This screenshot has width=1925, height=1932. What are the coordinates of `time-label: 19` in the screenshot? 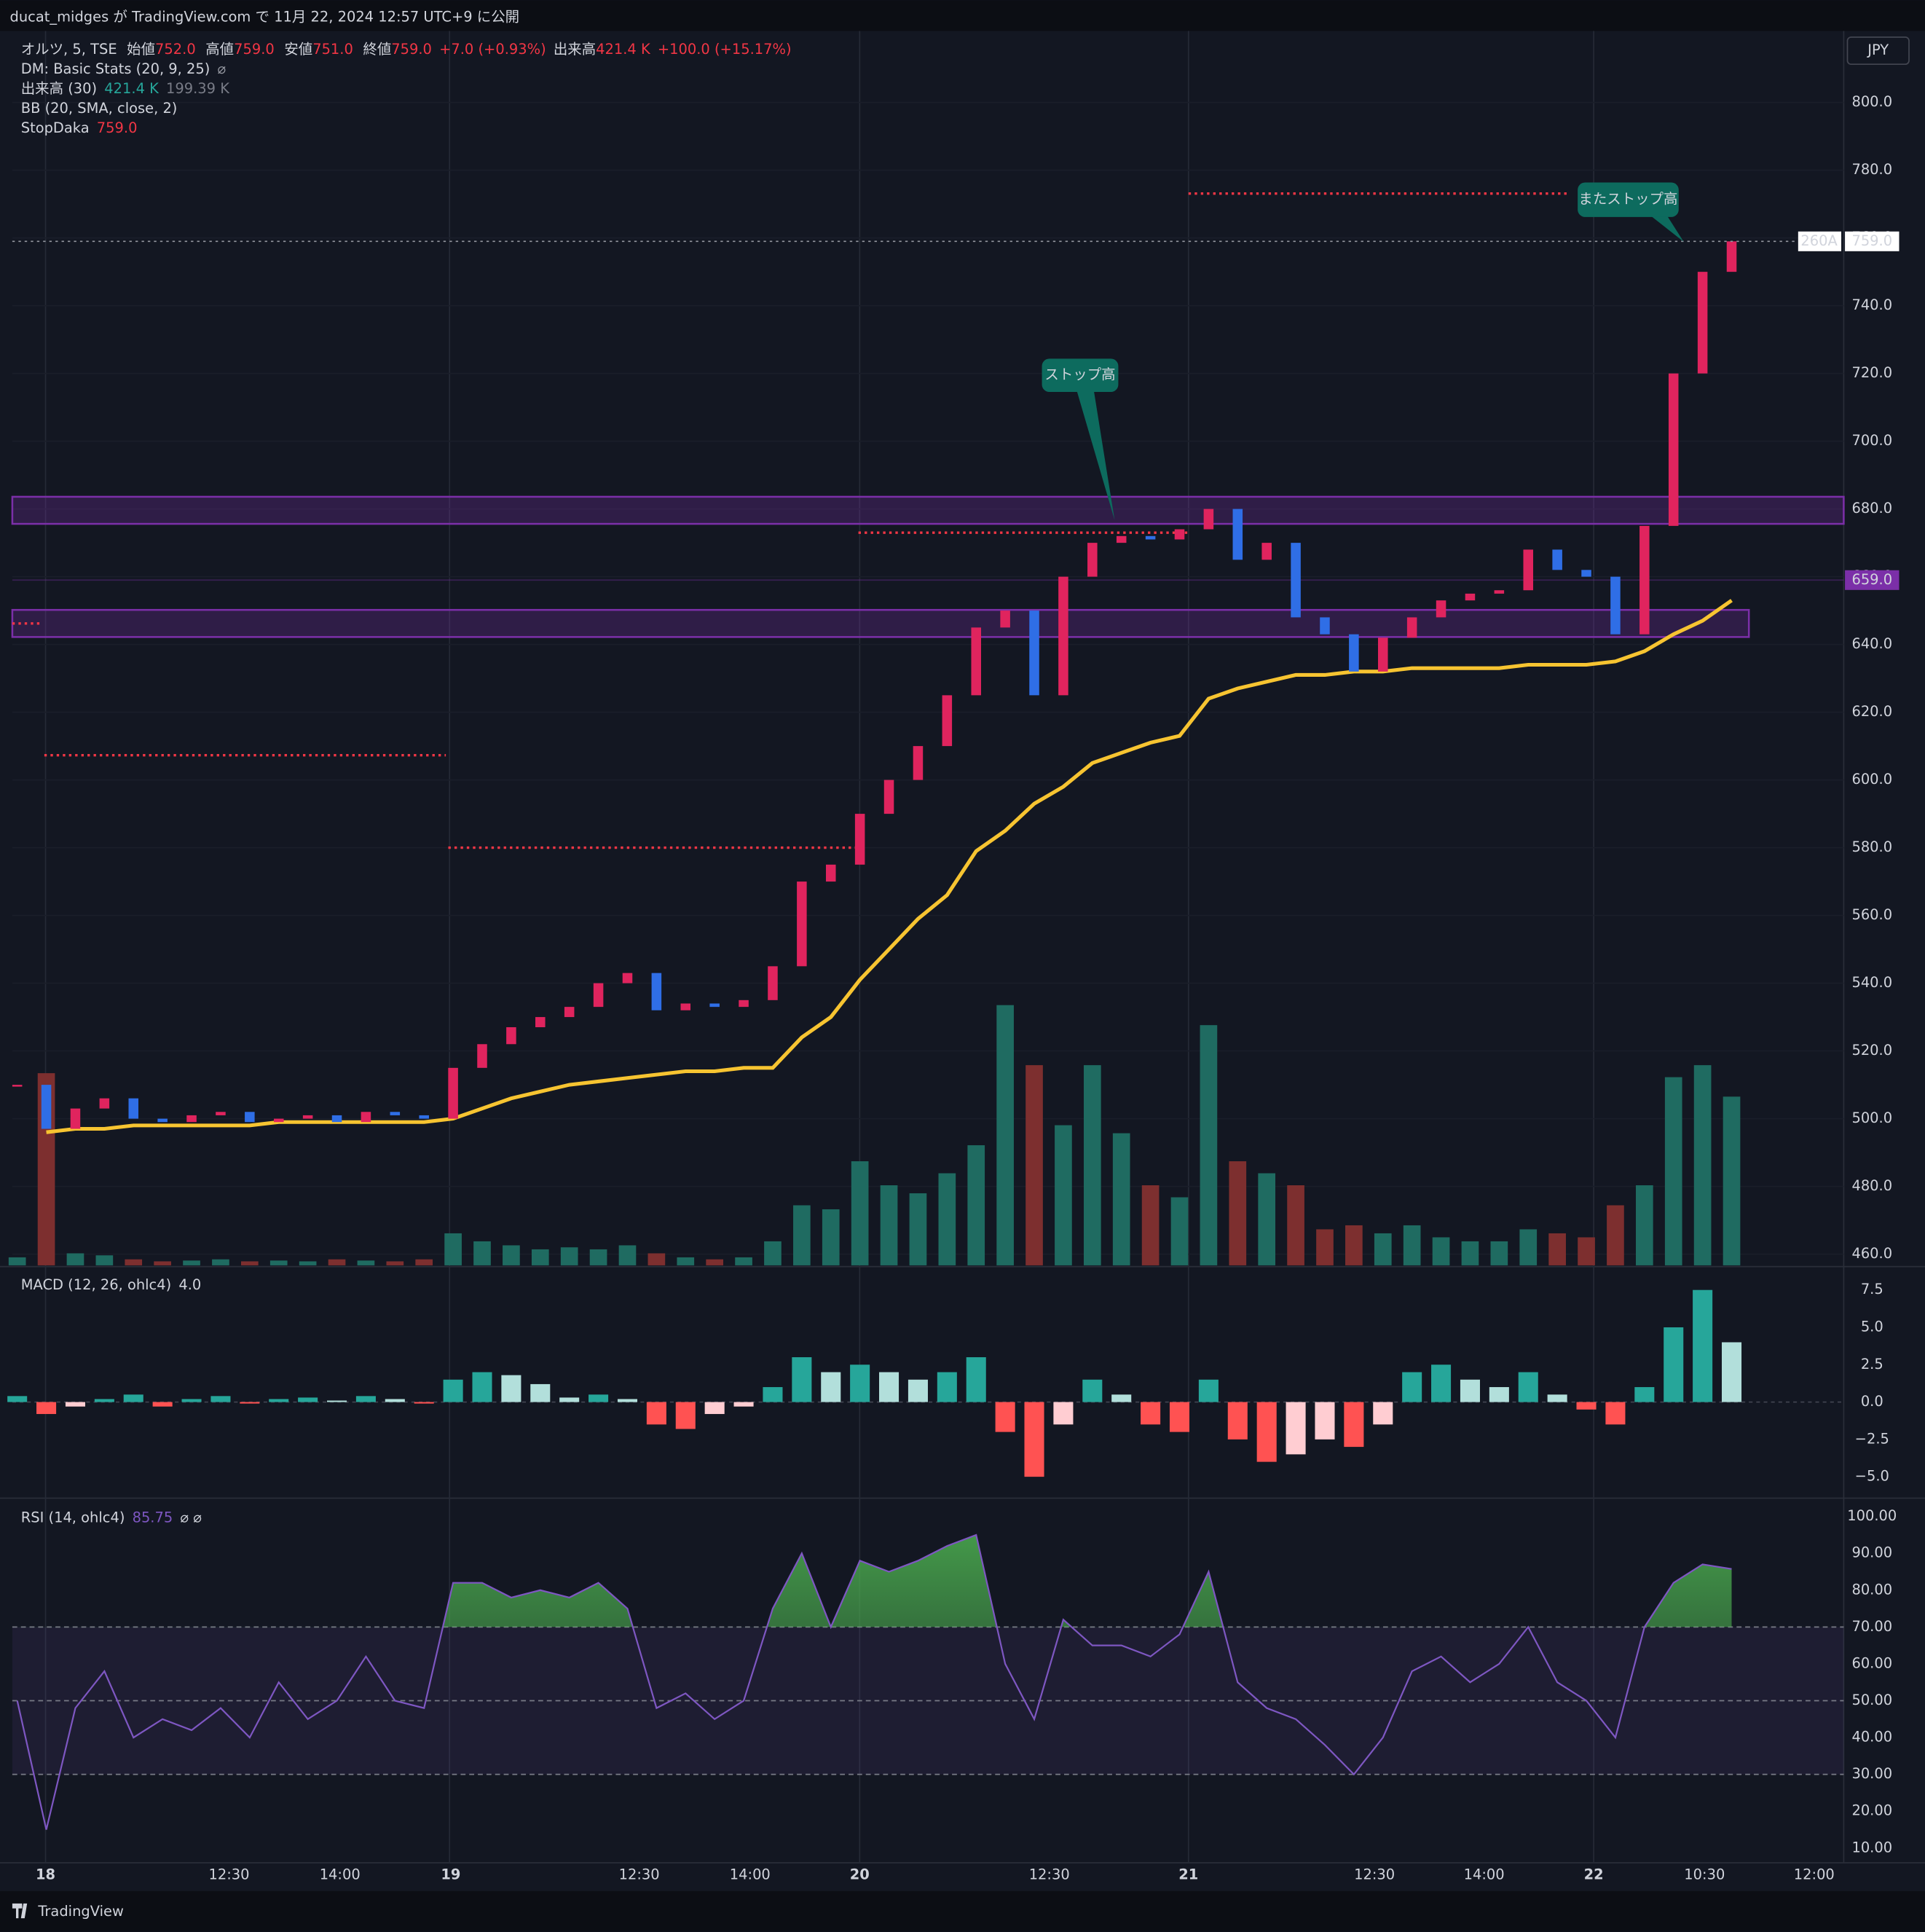 It's located at (450, 1874).